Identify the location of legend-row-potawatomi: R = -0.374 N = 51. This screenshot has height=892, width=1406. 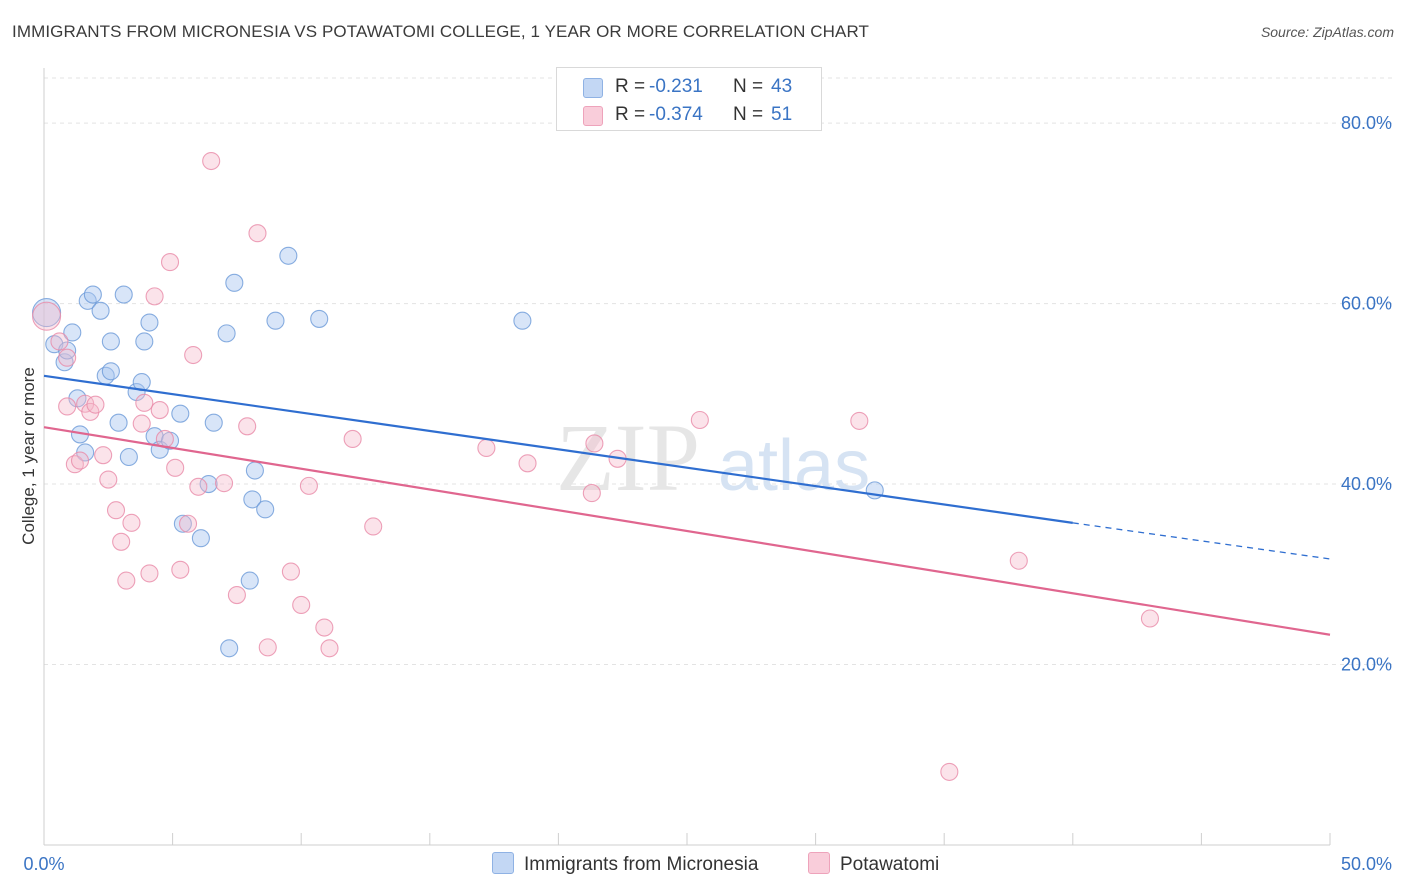
(689, 115).